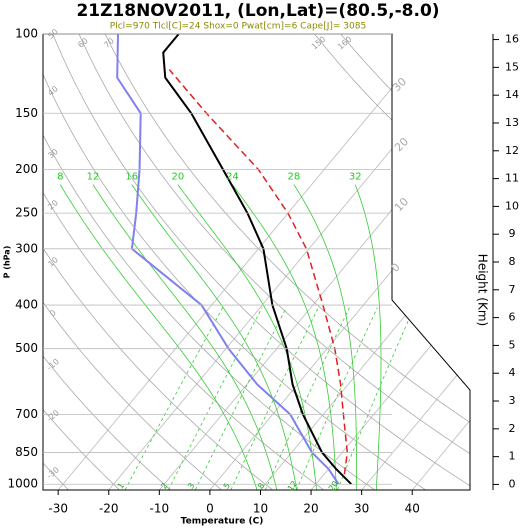 The height and width of the screenshot is (528, 521). Describe the element at coordinates (512, 66) in the screenshot. I see `y2-tick-label: 15` at that location.